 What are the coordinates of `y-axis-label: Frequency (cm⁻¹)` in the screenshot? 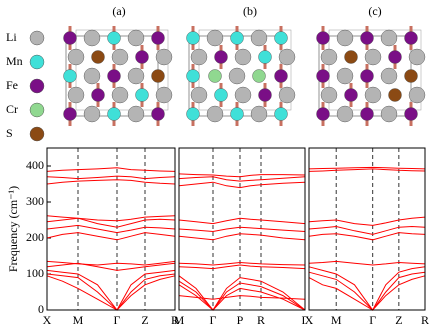 It's located at (13, 229).